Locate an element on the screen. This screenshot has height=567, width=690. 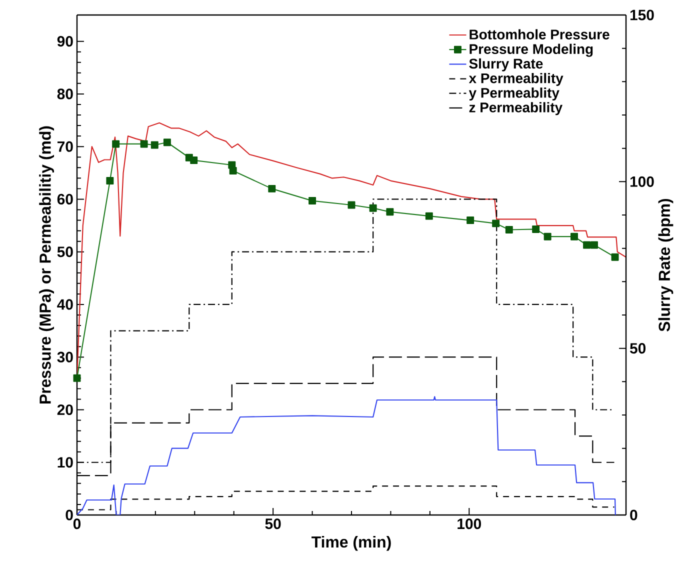
y2-axis-title: Slurry Rate (bpm) is located at coordinates (666, 265).